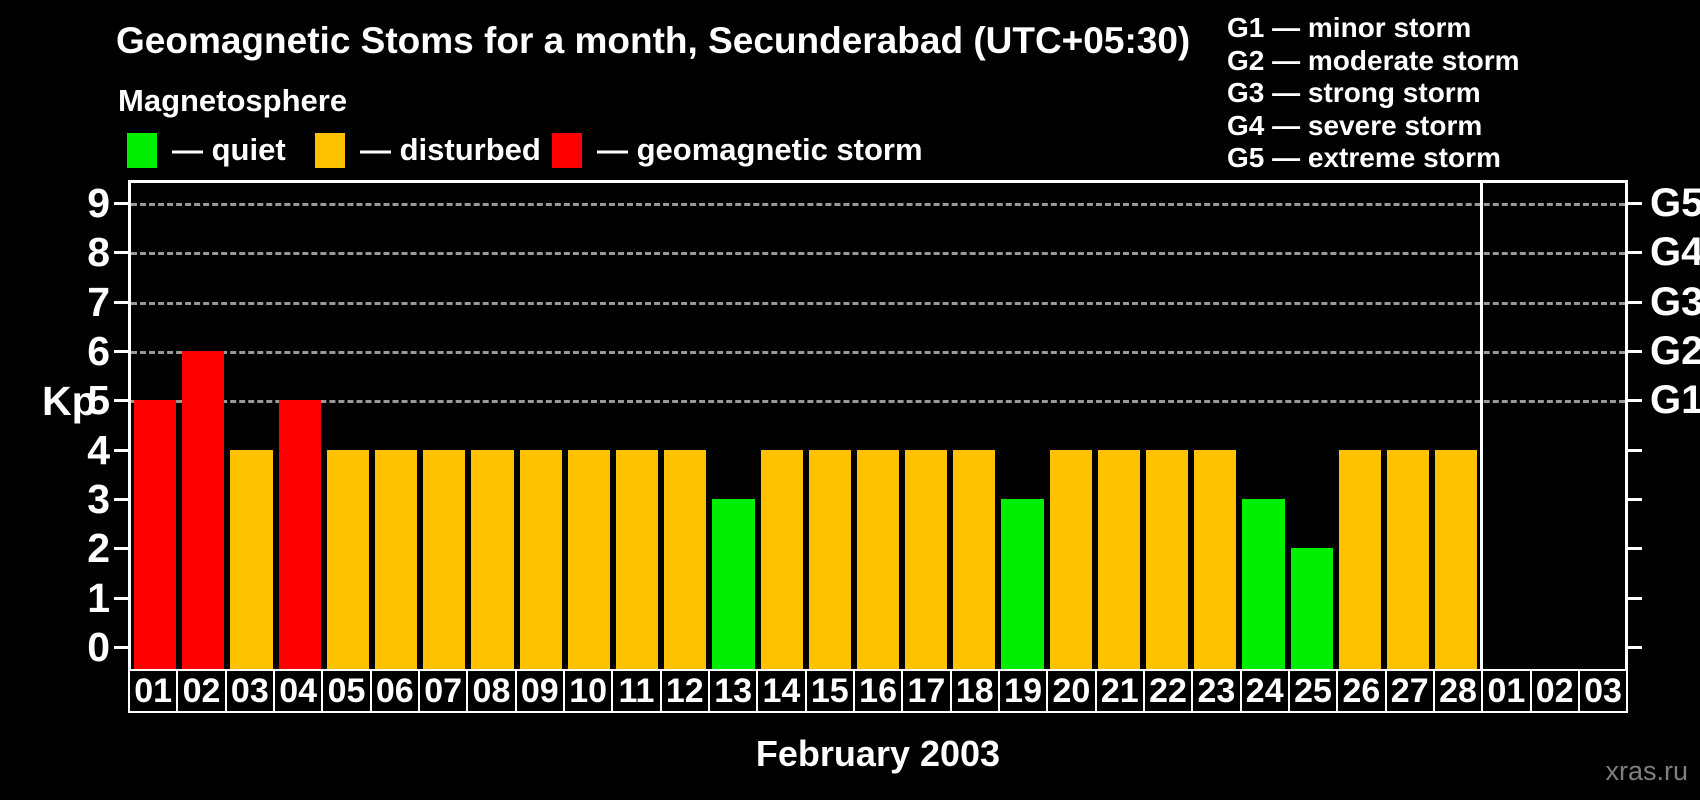  What do you see at coordinates (1506, 691) in the screenshot?
I see `day-label-mar-01: 01` at bounding box center [1506, 691].